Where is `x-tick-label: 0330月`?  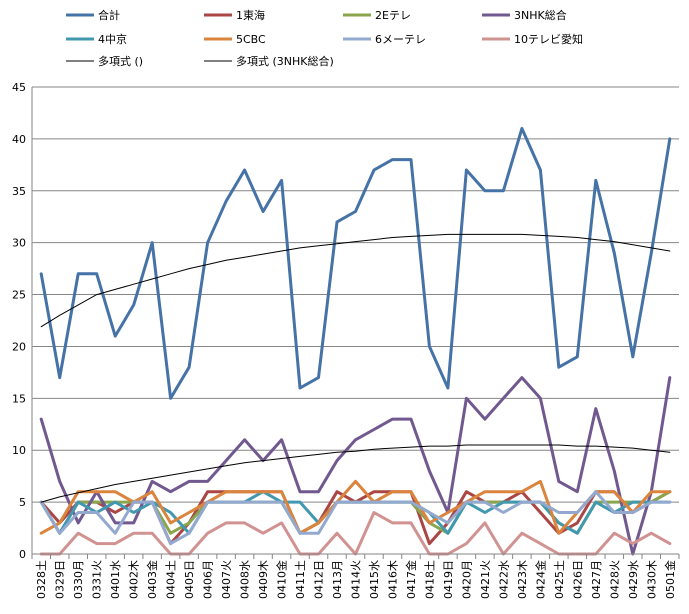
x-tick-label: 0330月 is located at coordinates (78, 579).